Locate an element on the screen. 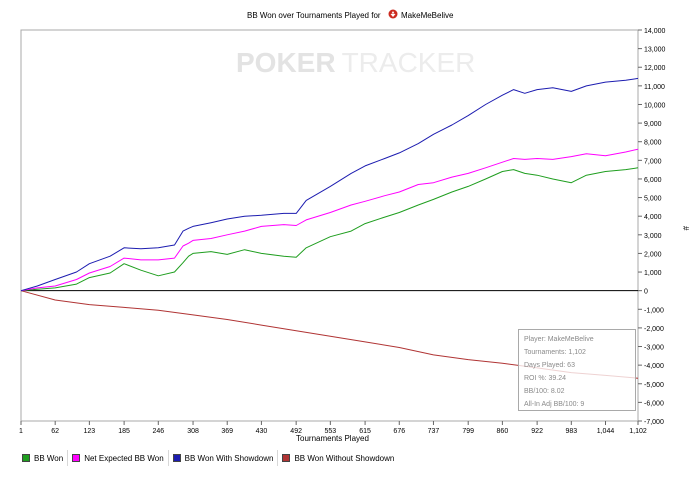  x-tick-label: 1,102 is located at coordinates (638, 431).